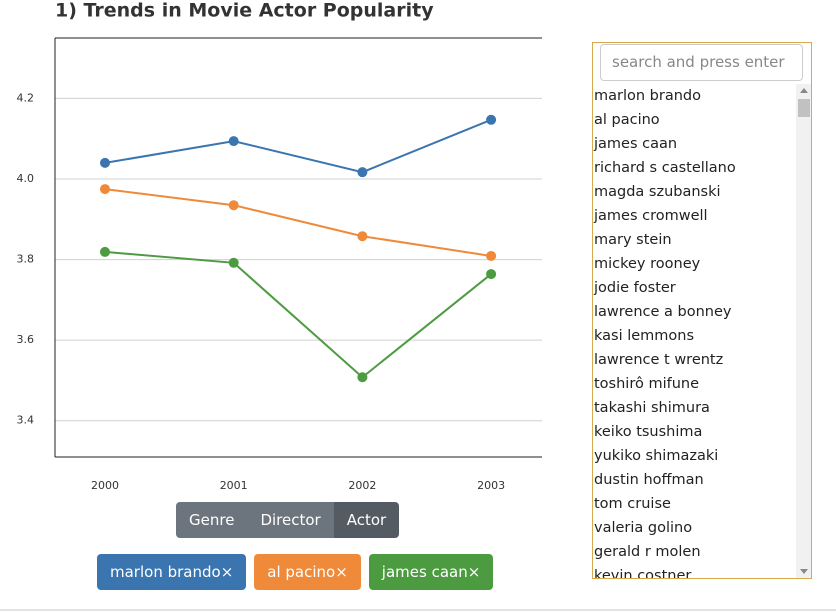  I want to click on y-tick-label: 4.2, so click(26, 97).